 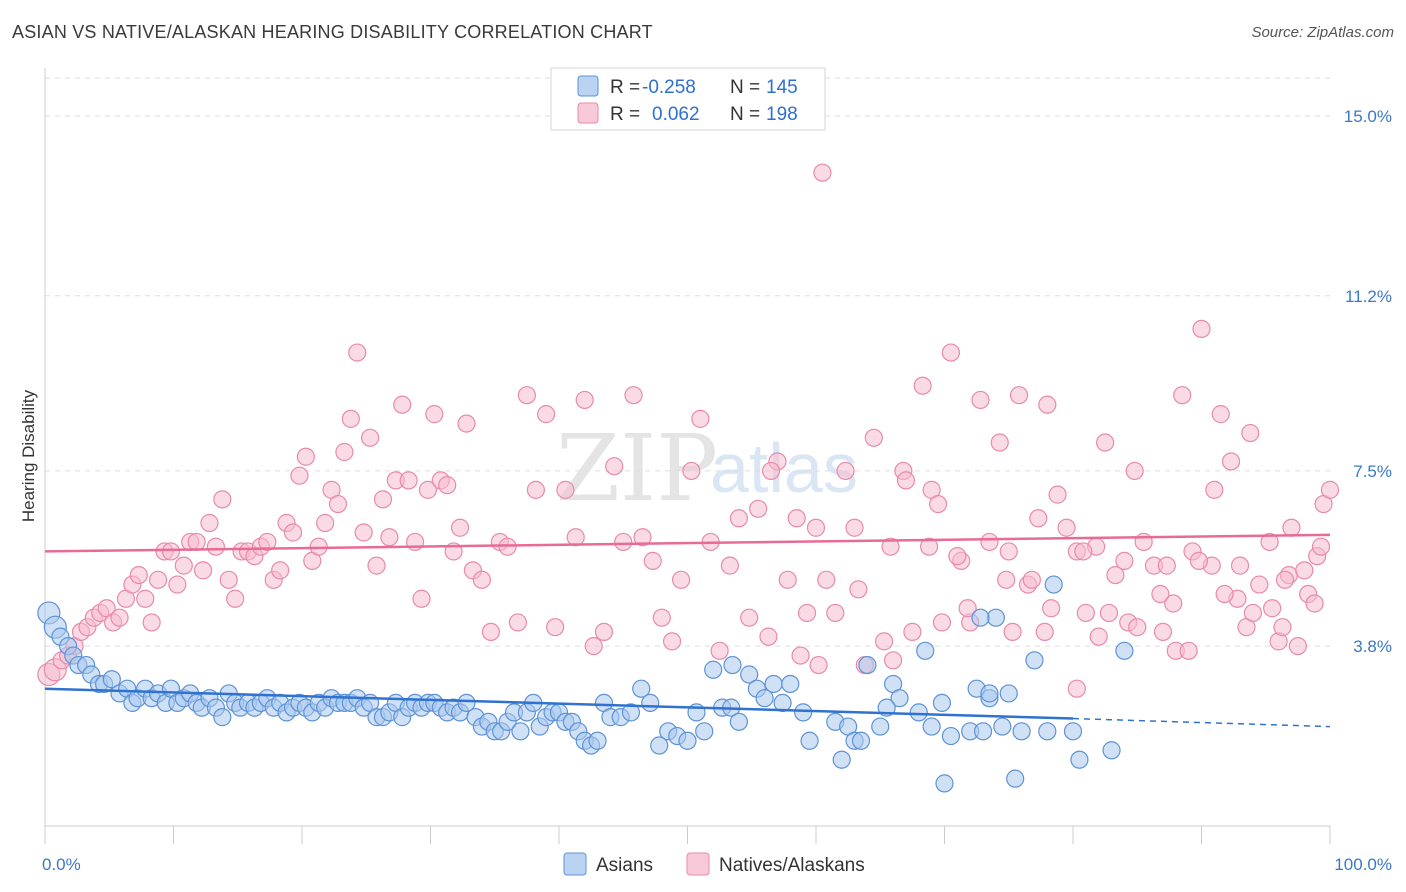 I want to click on y-axis-title: Hearing Disability, so click(x=28, y=455).